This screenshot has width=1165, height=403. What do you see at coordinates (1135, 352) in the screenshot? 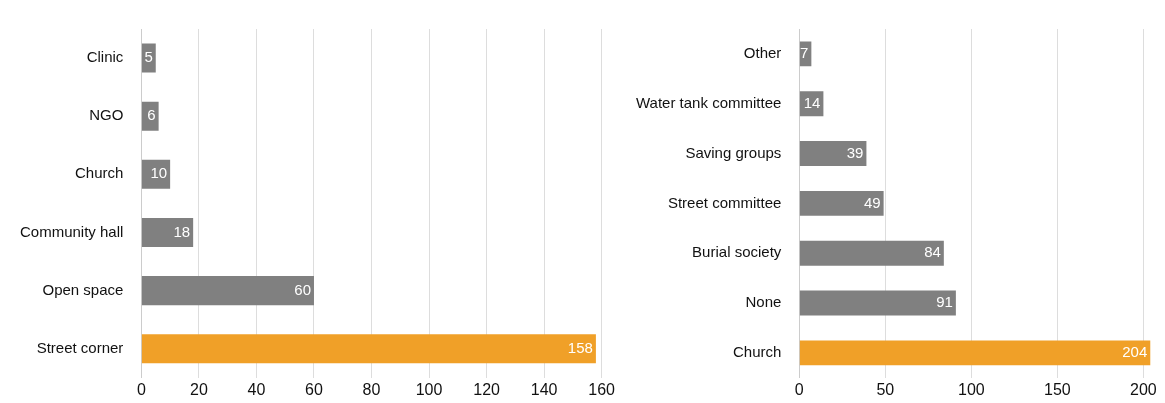
I see `data-label: 204` at bounding box center [1135, 352].